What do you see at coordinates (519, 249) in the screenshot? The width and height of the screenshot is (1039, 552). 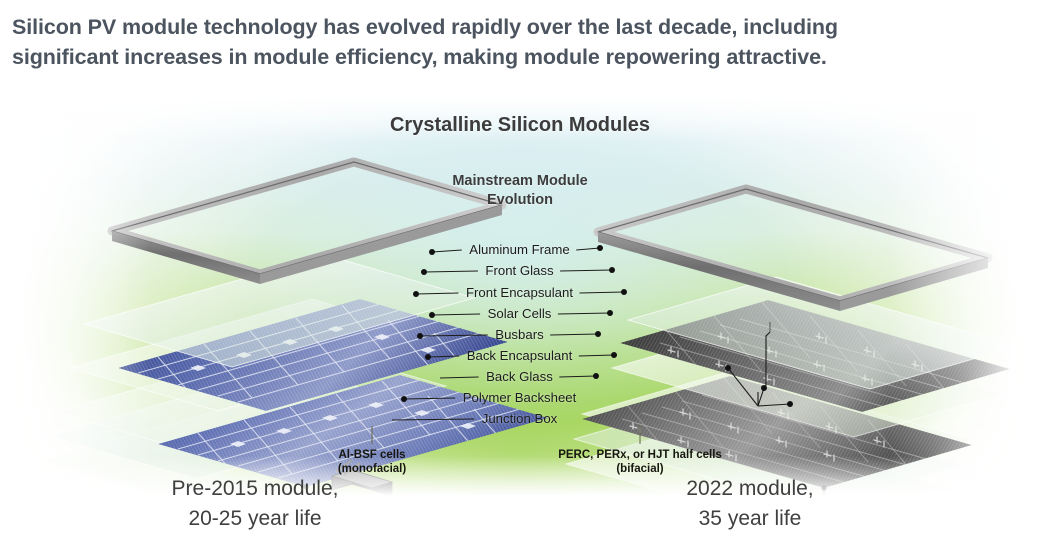 I see `layer-label-aluminum-frame: Aluminum Frame` at bounding box center [519, 249].